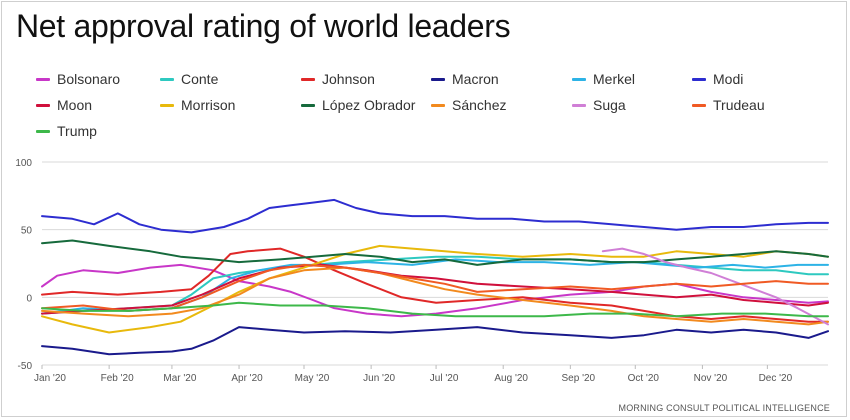 This screenshot has height=420, width=850. Describe the element at coordinates (77, 131) in the screenshot. I see `legend-label: Trump` at that location.